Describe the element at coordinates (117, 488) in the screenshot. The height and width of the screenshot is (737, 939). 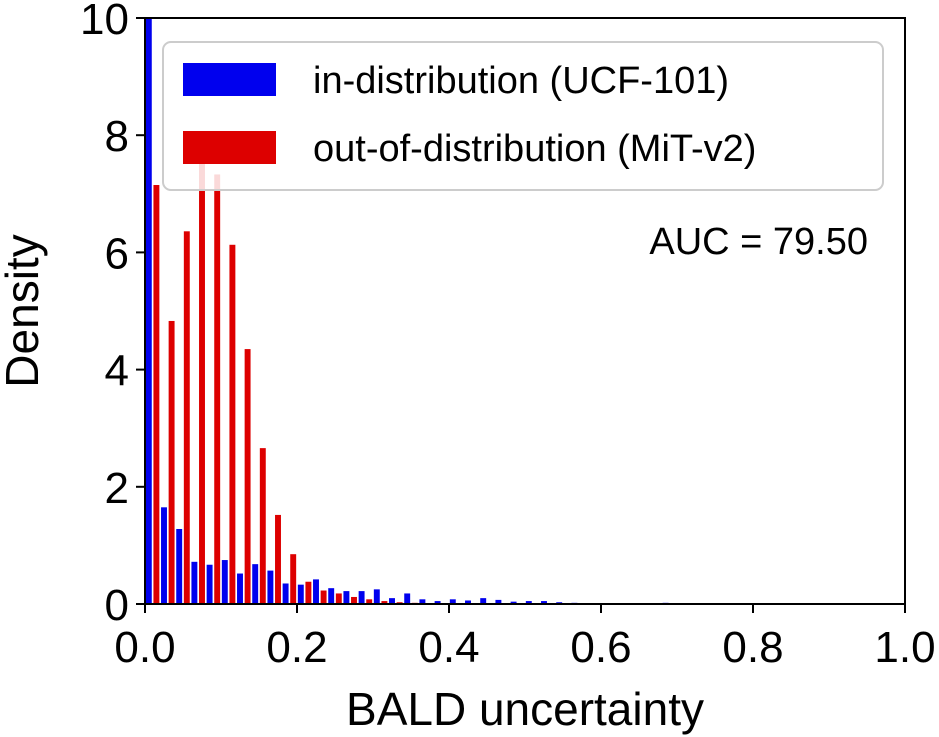
I see `y-tick-label: 2` at that location.